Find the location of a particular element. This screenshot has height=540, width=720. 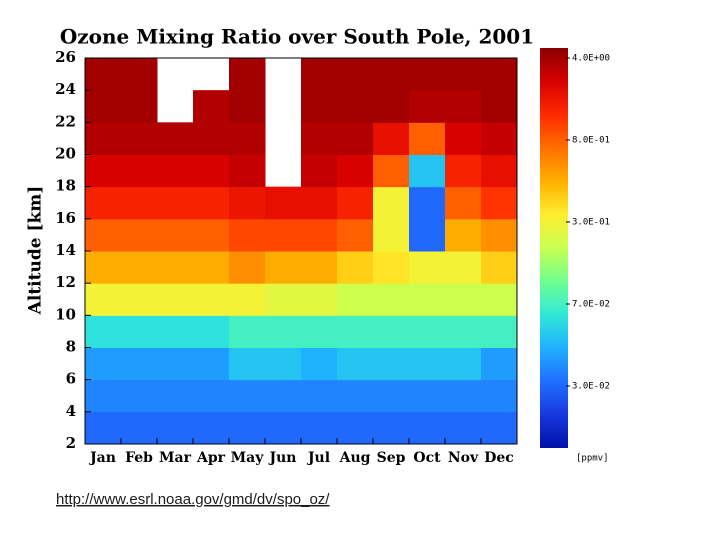

y-tick-label: 20 is located at coordinates (65, 154).